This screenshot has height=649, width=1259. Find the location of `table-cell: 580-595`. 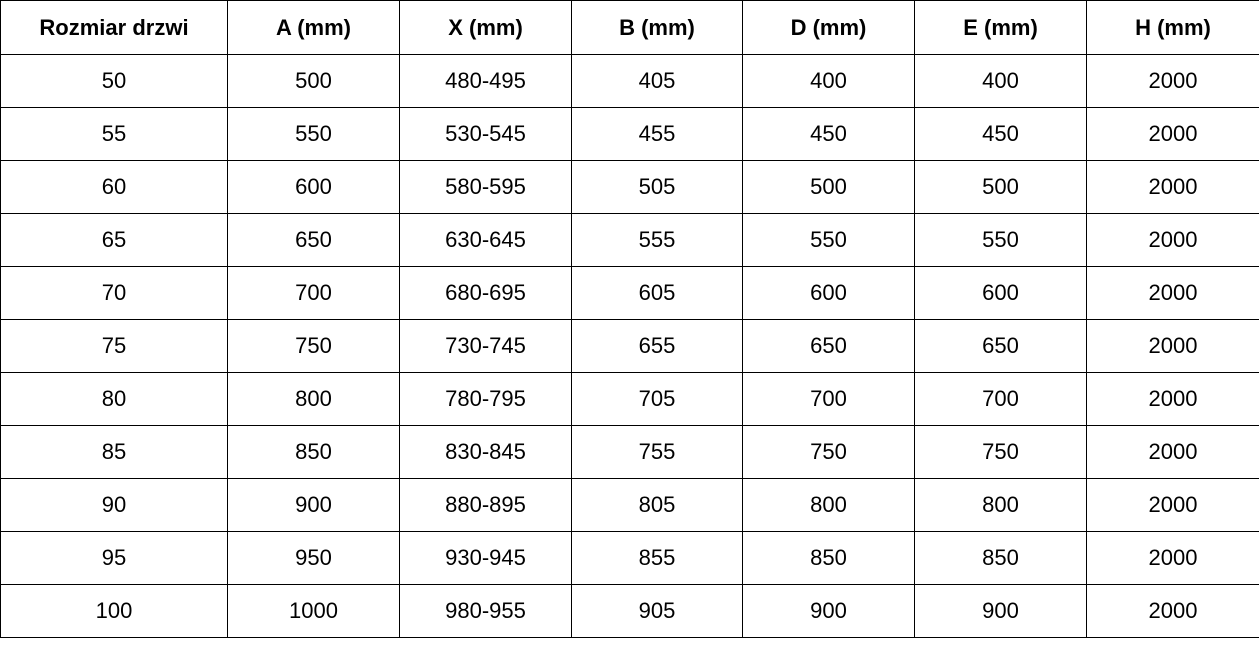

table-cell: 580-595 is located at coordinates (485, 187).